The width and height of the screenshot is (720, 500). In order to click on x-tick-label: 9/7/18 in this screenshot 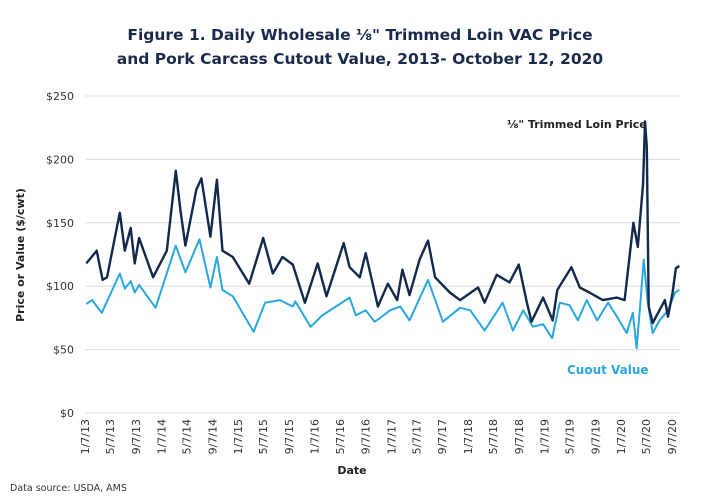, I will do `click(519, 436)`.